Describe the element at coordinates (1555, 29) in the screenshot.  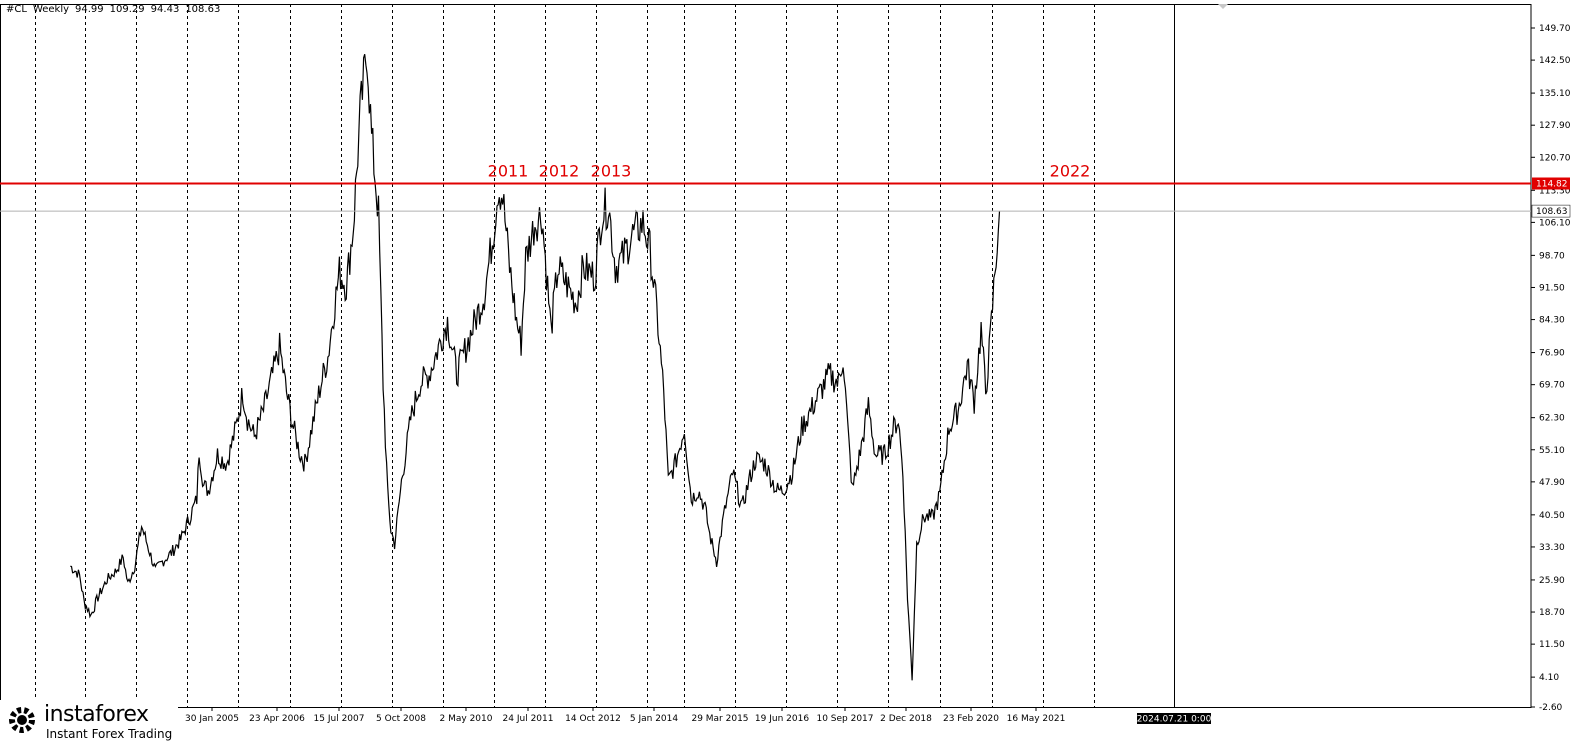
I see `y-tick-label-0: 149.70` at that location.